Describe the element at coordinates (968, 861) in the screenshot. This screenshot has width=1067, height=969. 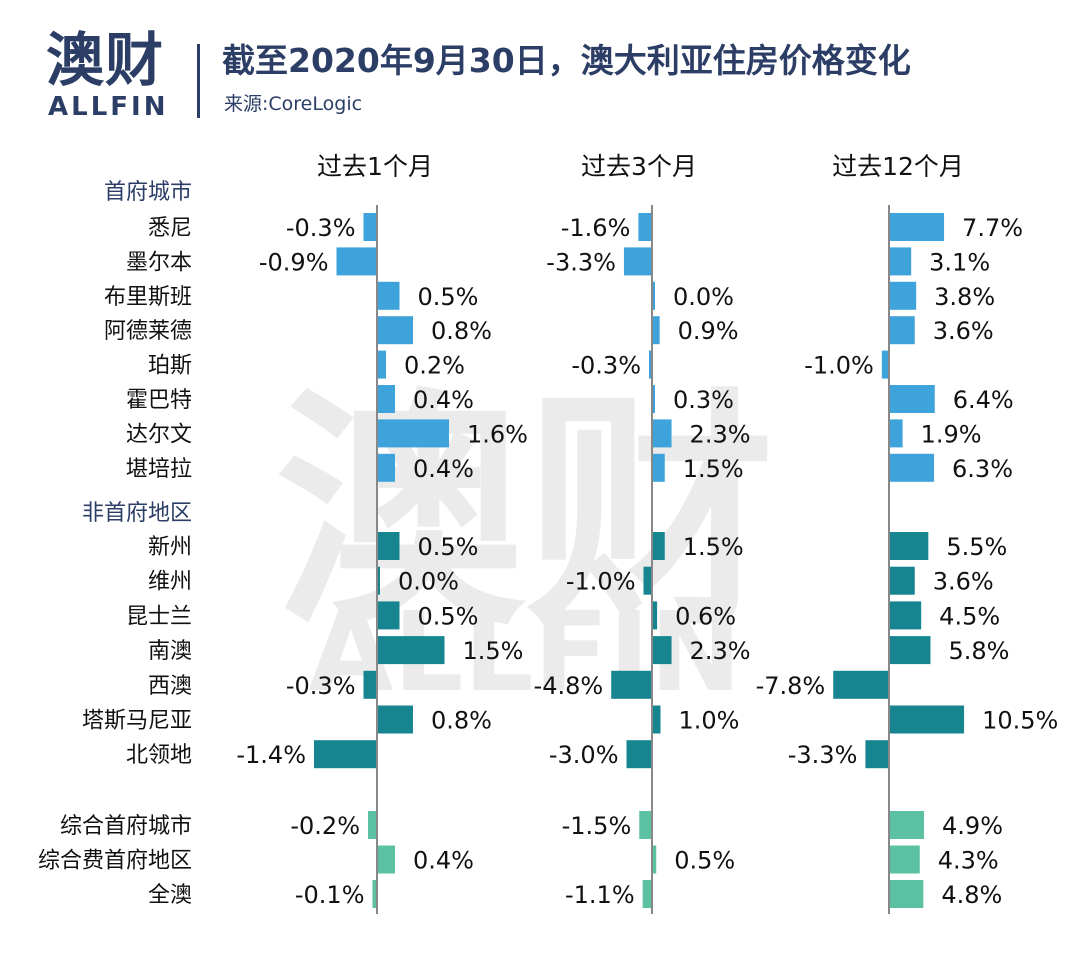
I see `value-label: 4.3%` at that location.